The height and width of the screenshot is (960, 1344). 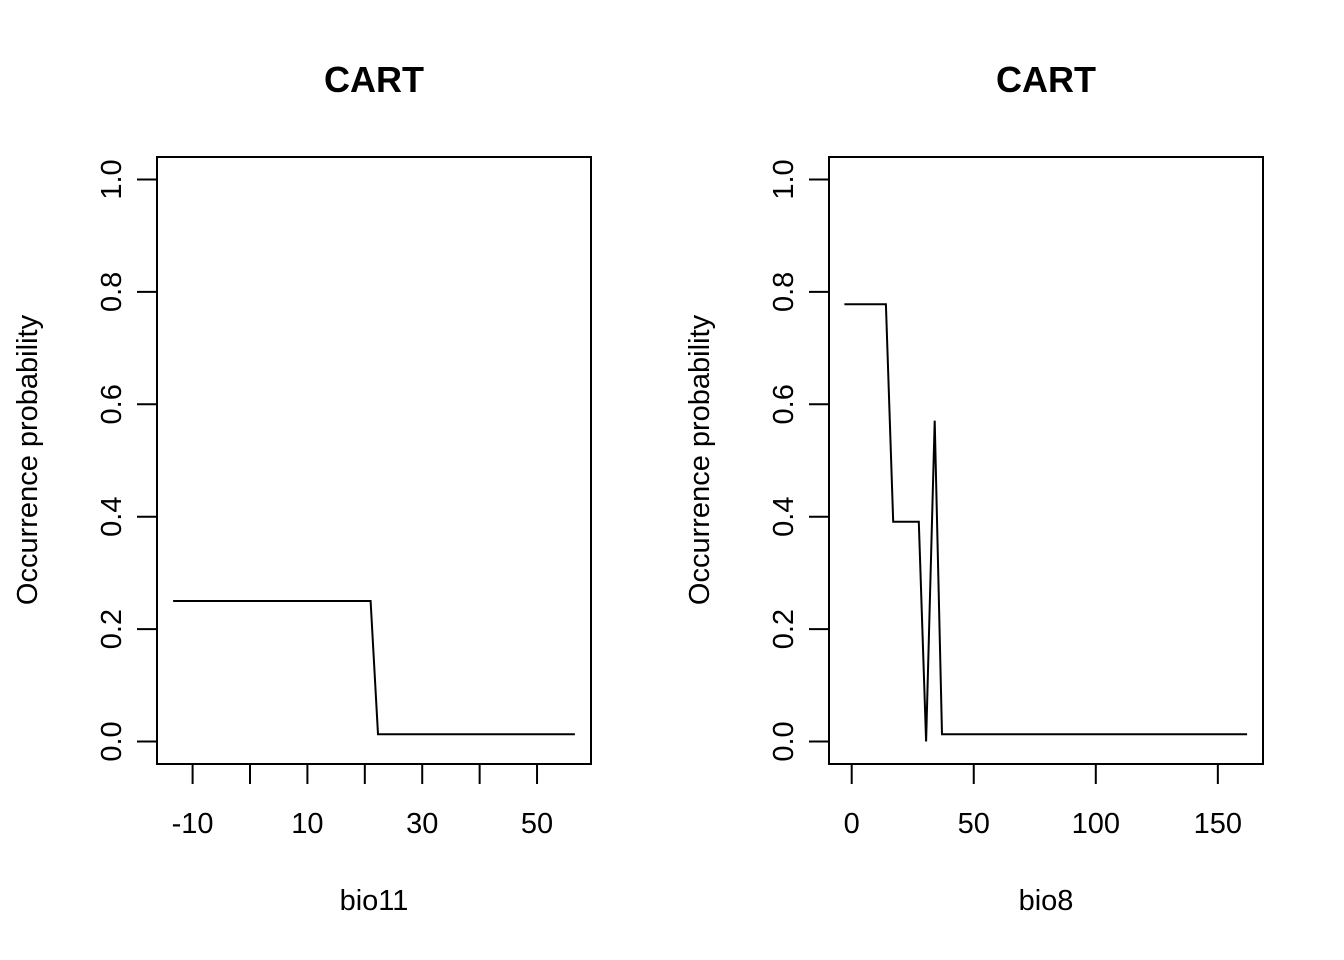 What do you see at coordinates (1043, 801) in the screenshot?
I see `x-axis: 0 50 100 150` at bounding box center [1043, 801].